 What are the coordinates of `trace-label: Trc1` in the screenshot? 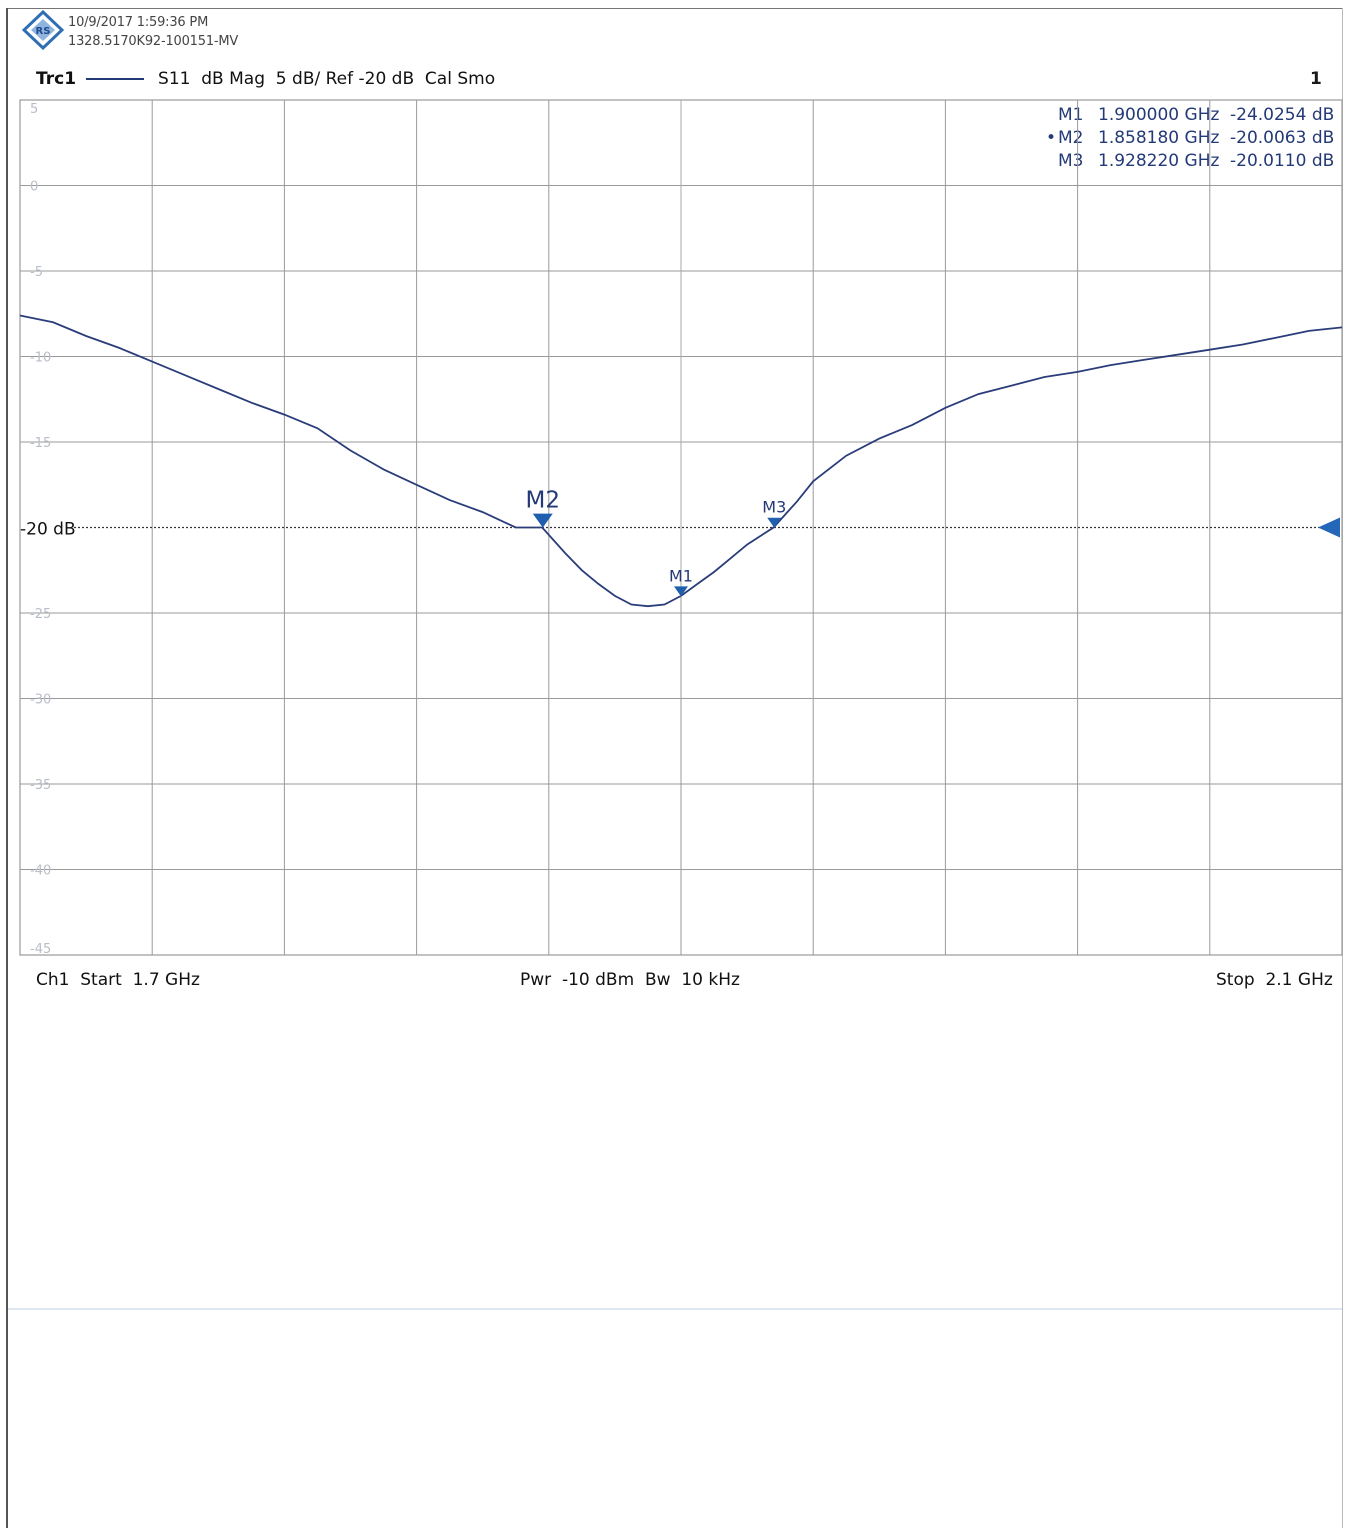 It's located at (56, 79).